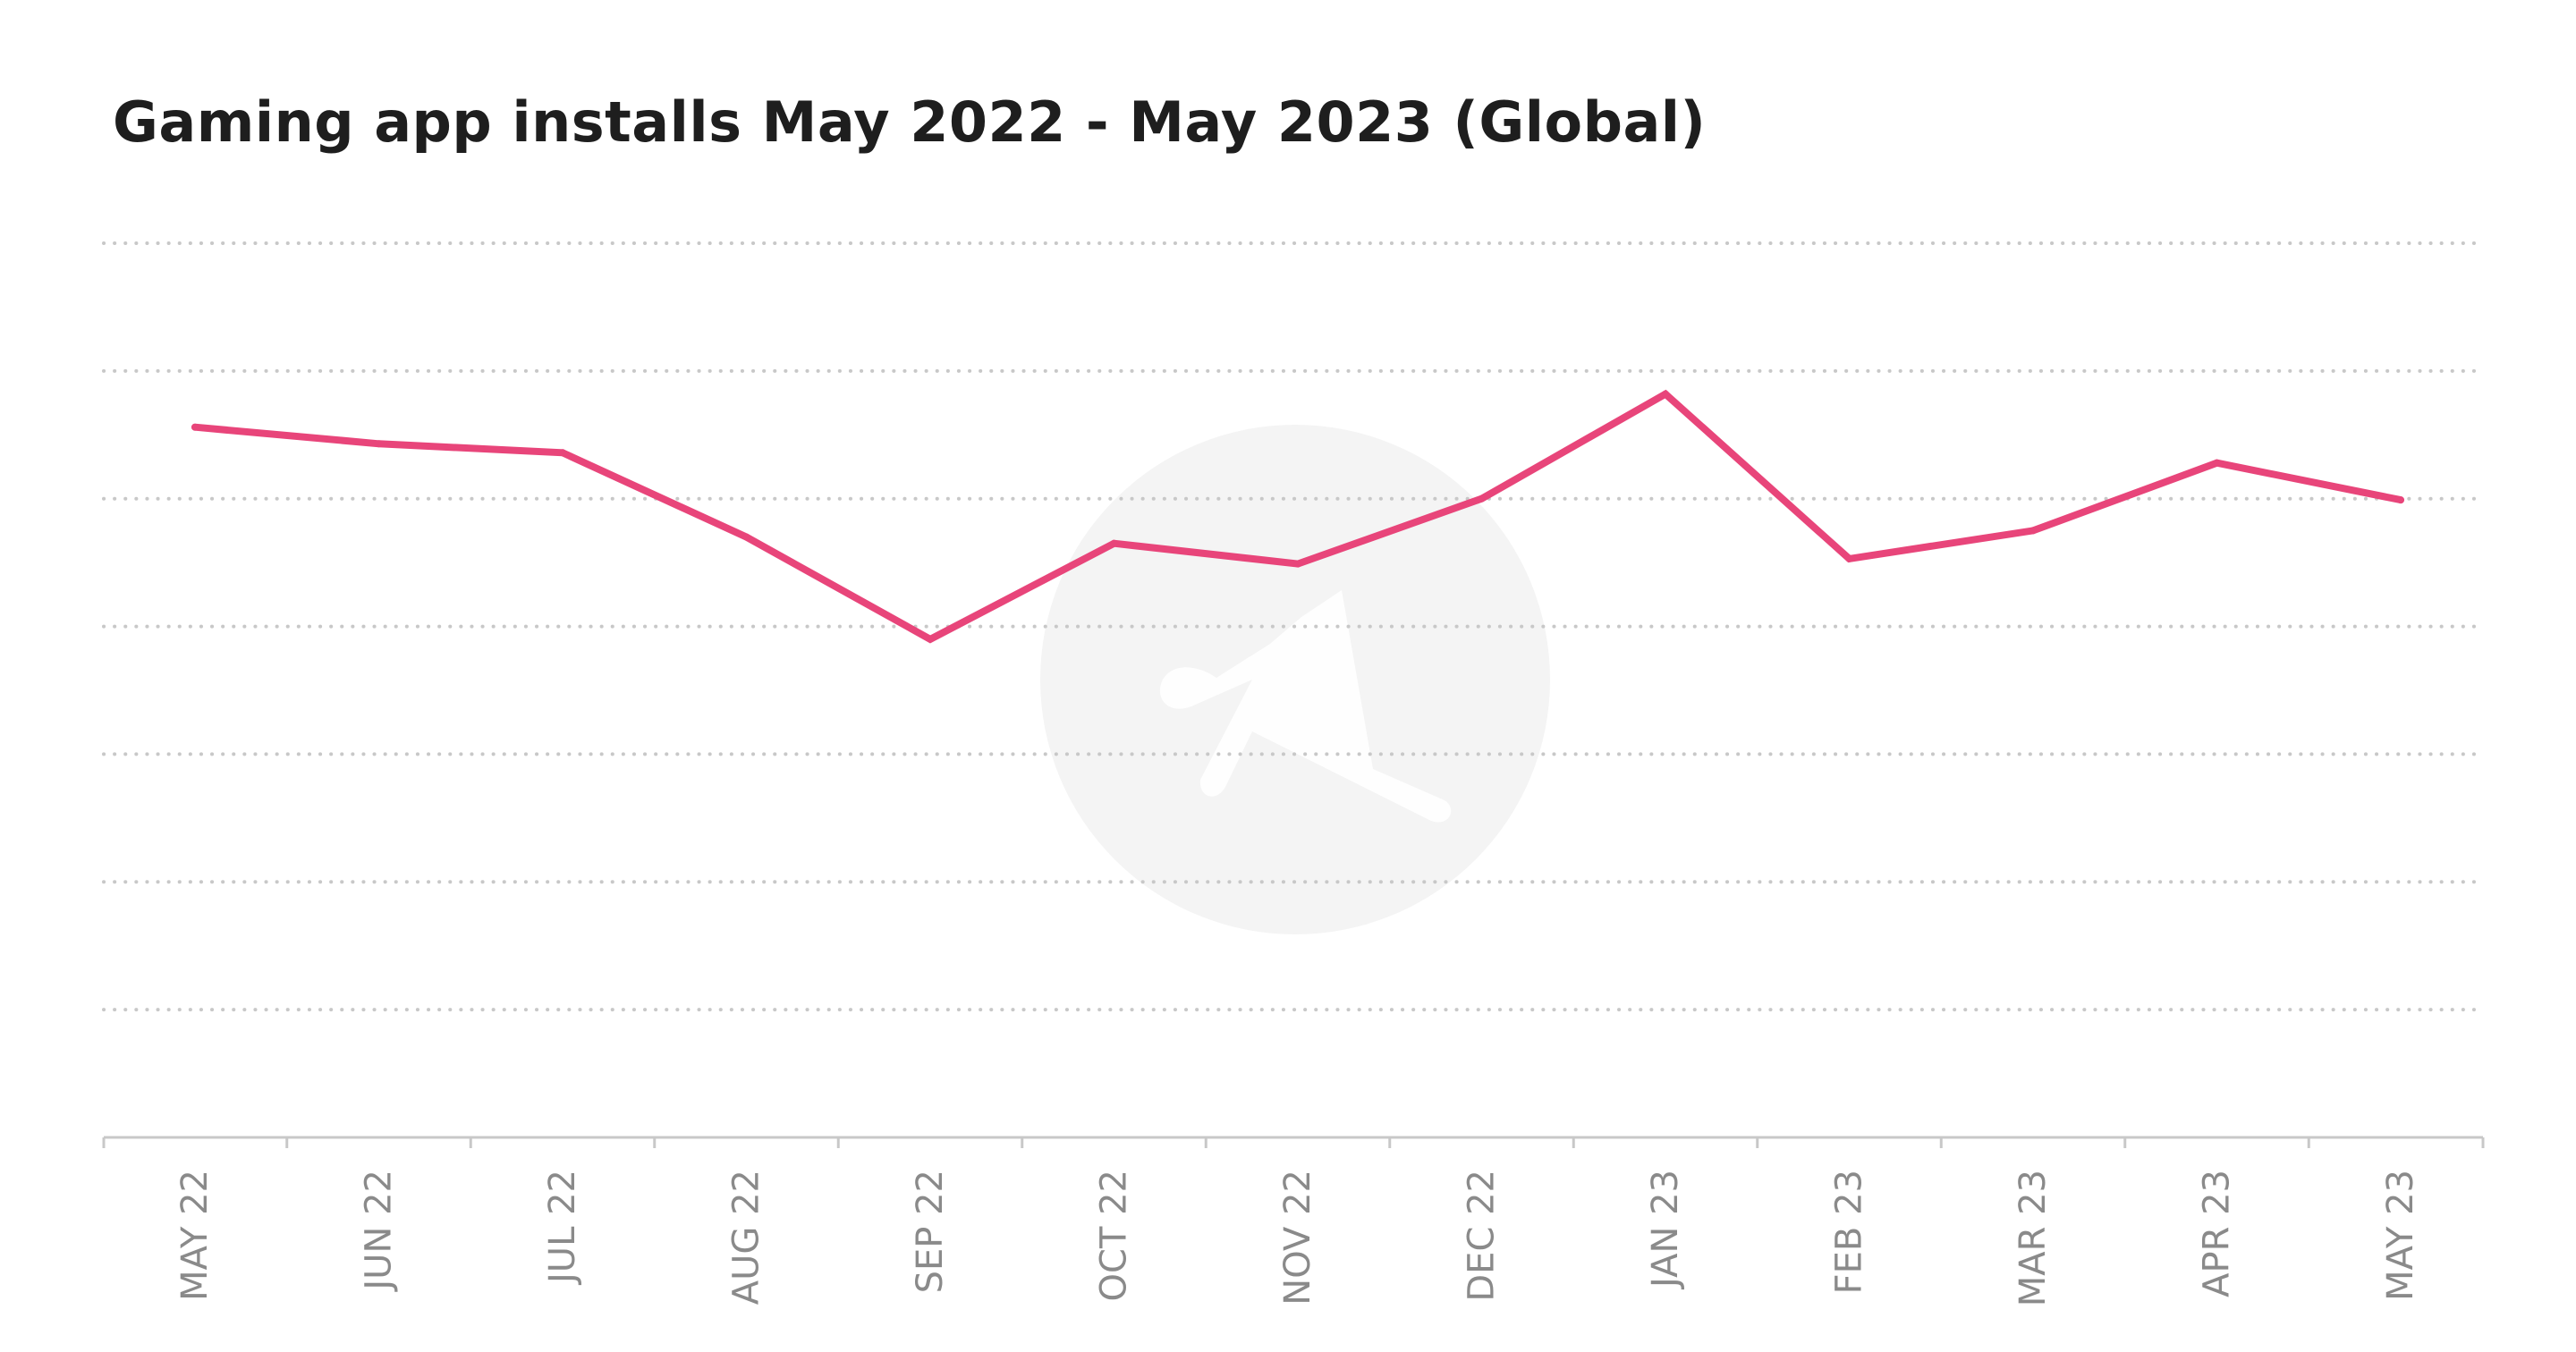  What do you see at coordinates (379, 1231) in the screenshot?
I see `x-tick-label: JUN 22` at bounding box center [379, 1231].